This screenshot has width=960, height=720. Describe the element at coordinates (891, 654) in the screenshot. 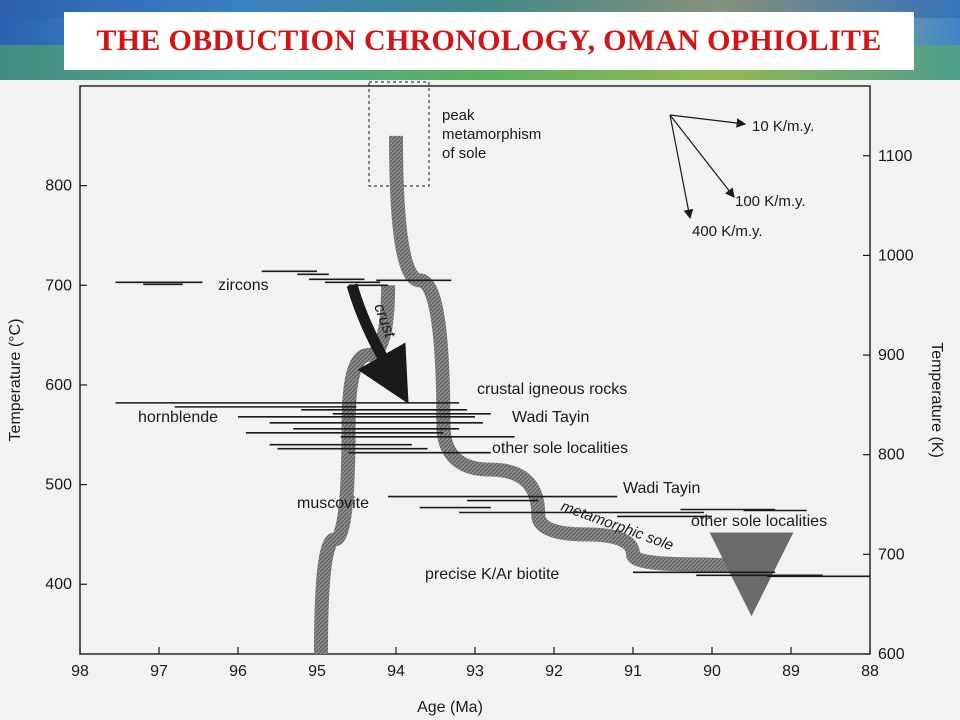

I see `y2-tick-label: 600` at that location.